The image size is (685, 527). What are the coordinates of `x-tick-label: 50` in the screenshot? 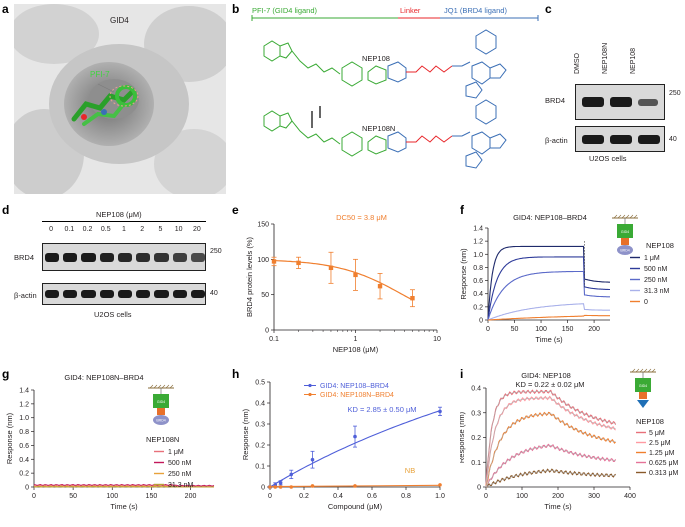 It's located at (515, 329).